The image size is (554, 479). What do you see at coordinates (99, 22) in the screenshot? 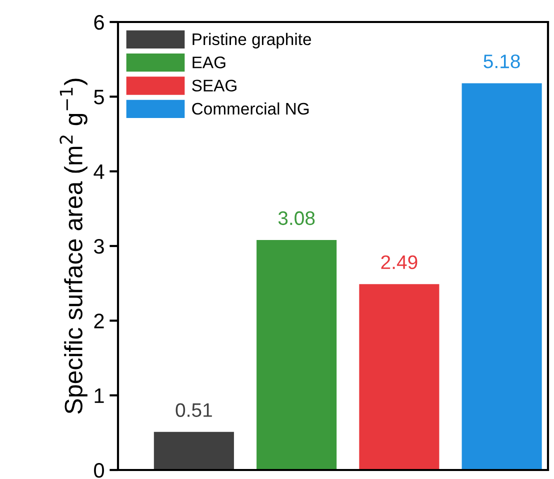
I see `y-tick-label: 6` at bounding box center [99, 22].